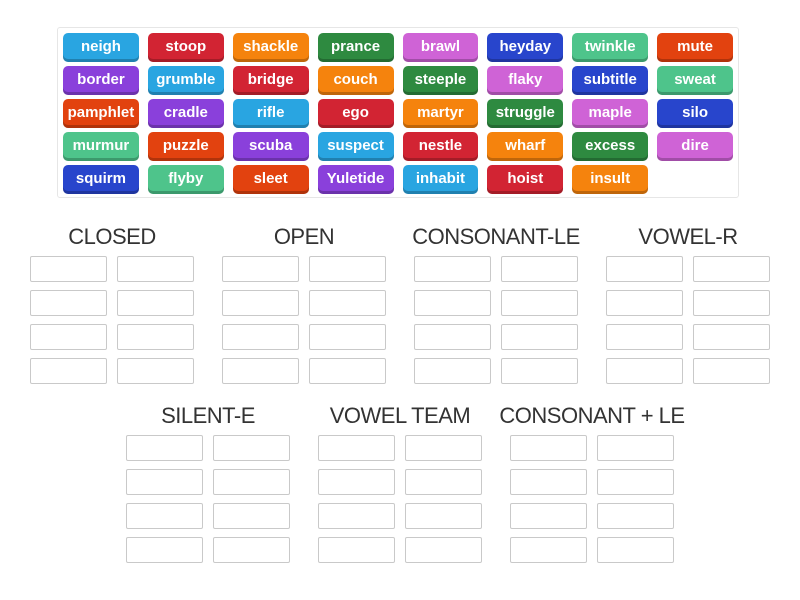  Describe the element at coordinates (610, 179) in the screenshot. I see `word-tile: insult` at that location.